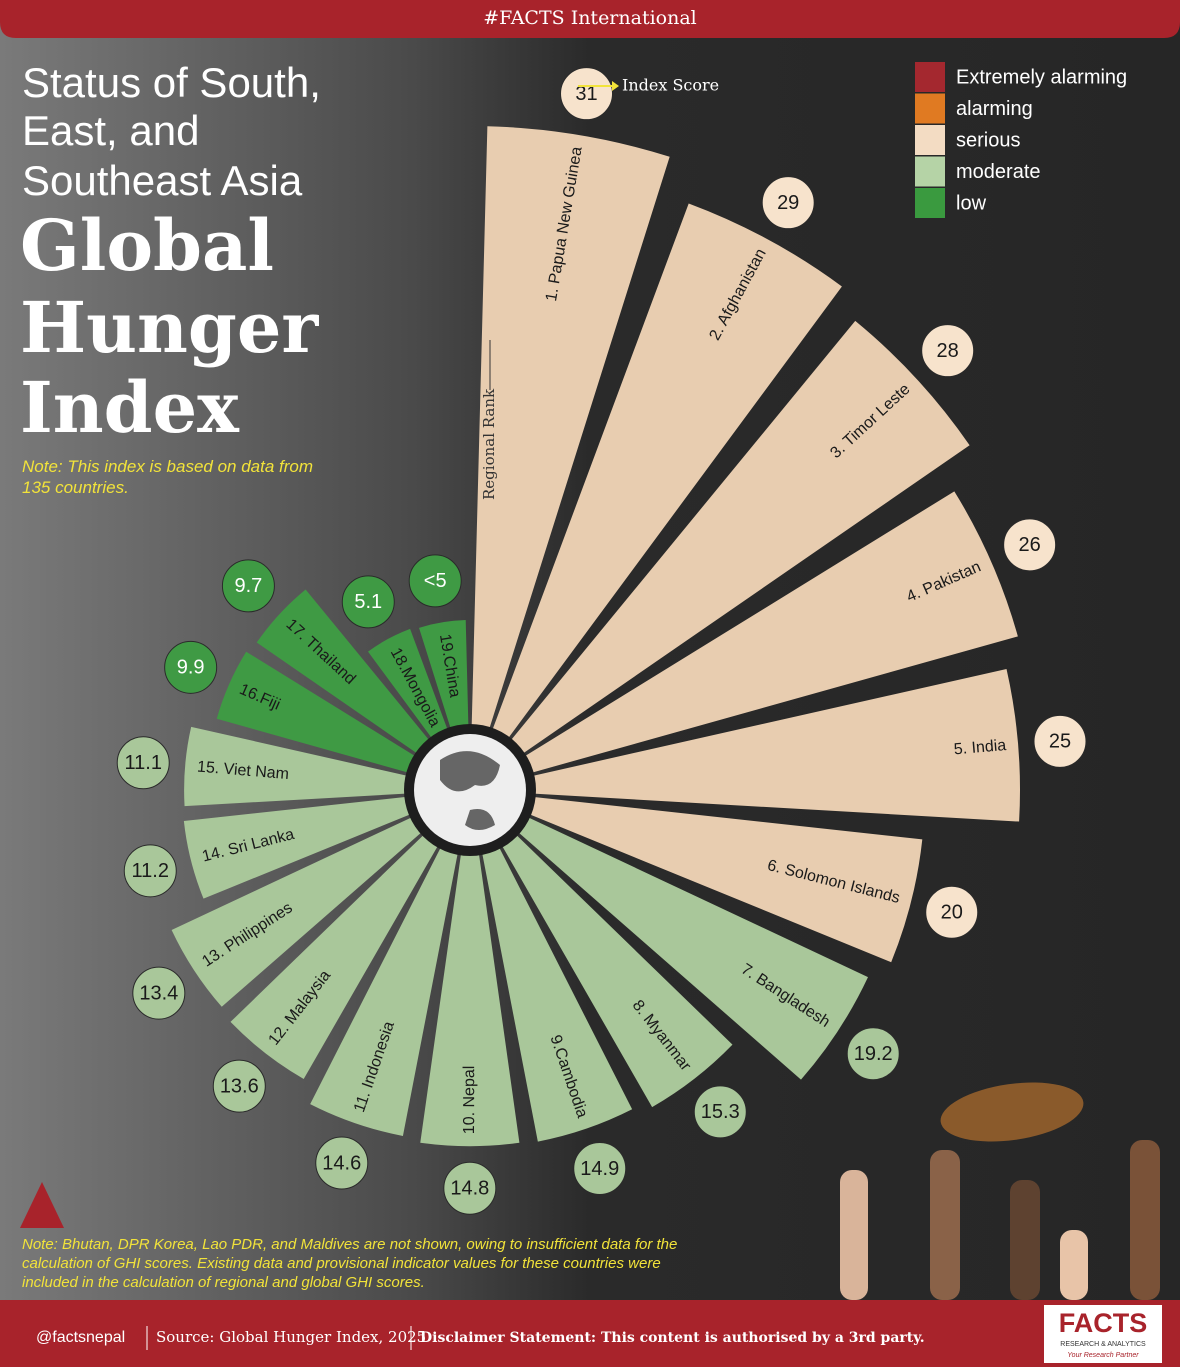 The width and height of the screenshot is (1180, 1367). I want to click on category-label: 10. Nepal, so click(469, 1100).